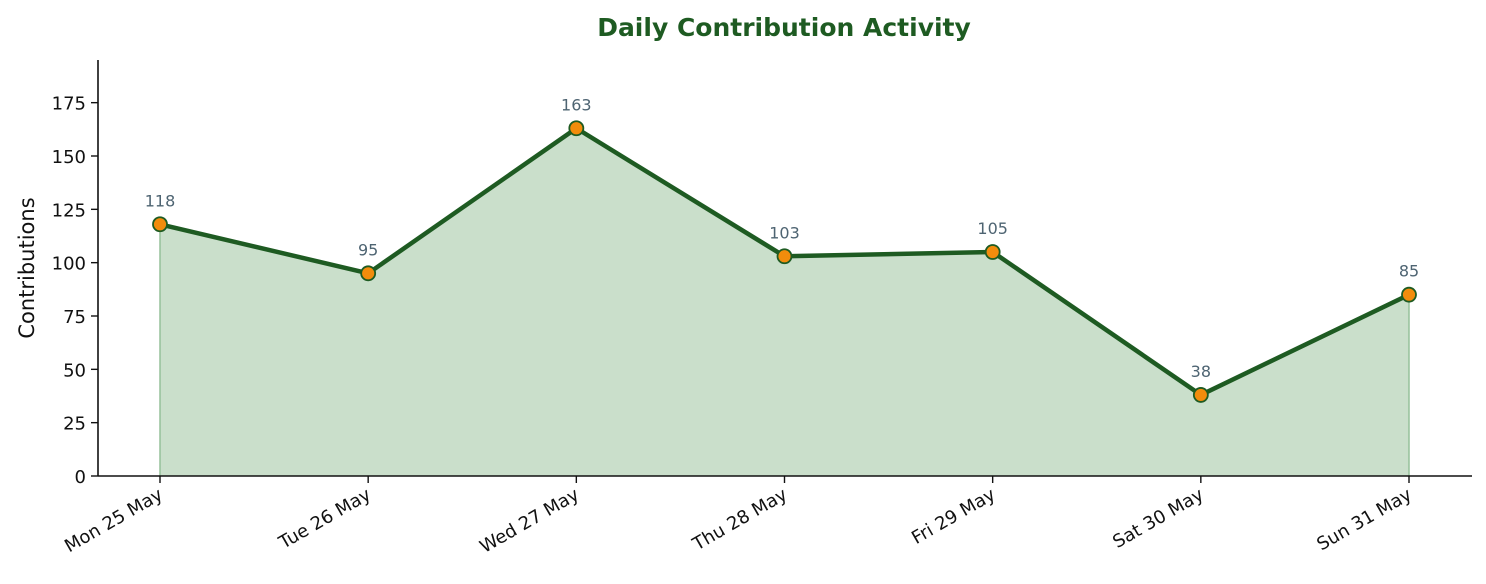  What do you see at coordinates (69, 157) in the screenshot?
I see `y-tick-label: 150` at bounding box center [69, 157].